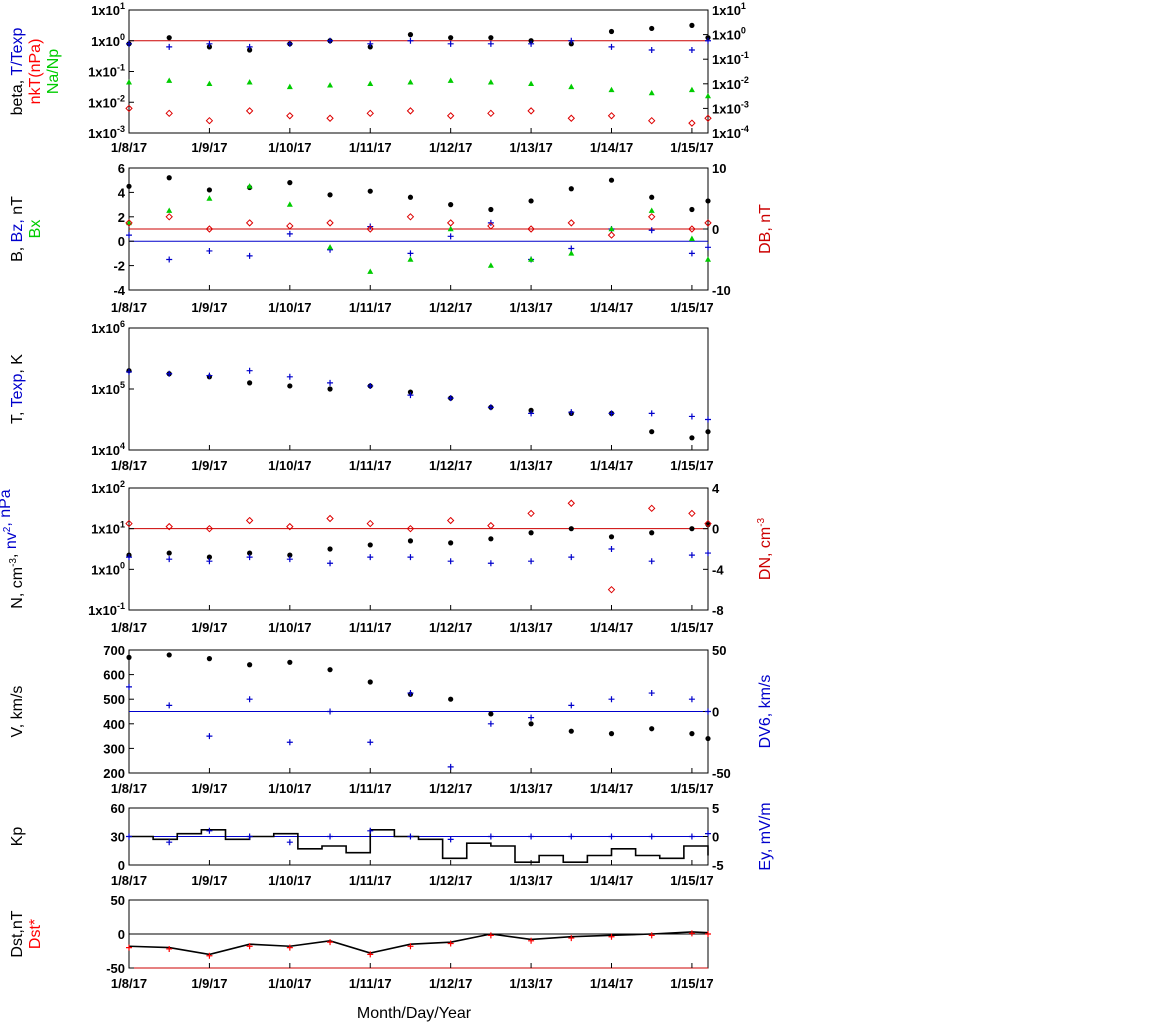 The image size is (1152, 1024). I want to click on x-tick-label: 1/13/17, so click(530, 307).